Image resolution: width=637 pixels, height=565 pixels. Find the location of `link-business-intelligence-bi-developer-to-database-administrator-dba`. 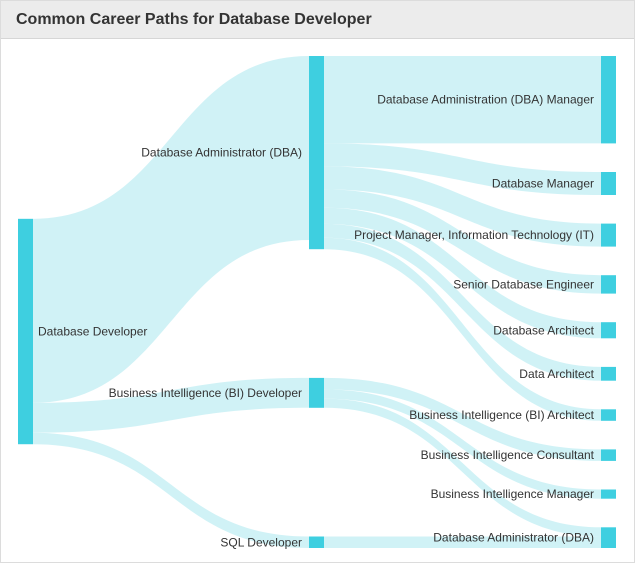

link-business-intelligence-bi-developer-to-database-administrator-dba is located at coordinates (462, 467).